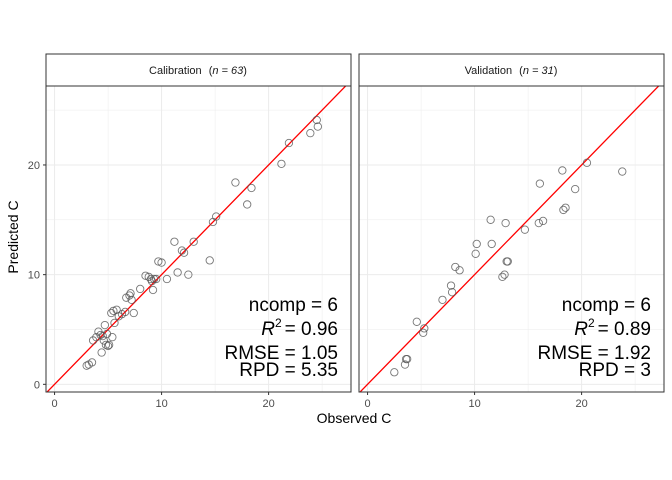 The image size is (672, 480). What do you see at coordinates (606, 305) in the screenshot?
I see `stat-ncomp-validation: ncomp = 6` at bounding box center [606, 305].